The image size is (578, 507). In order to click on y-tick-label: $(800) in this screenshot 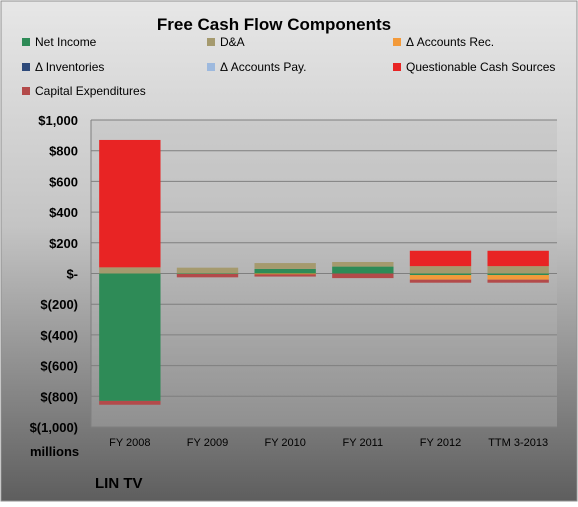, I will do `click(59, 396)`.